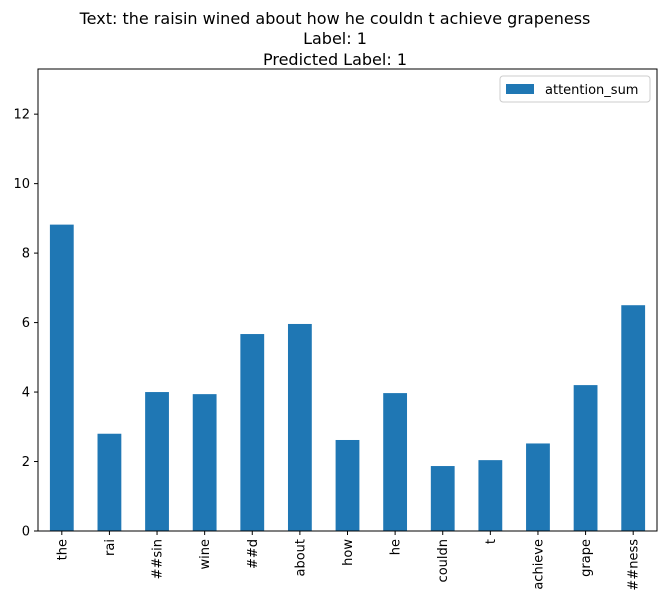 The height and width of the screenshot is (606, 667). Describe the element at coordinates (26, 393) in the screenshot. I see `y-tick-label-2: 4` at that location.